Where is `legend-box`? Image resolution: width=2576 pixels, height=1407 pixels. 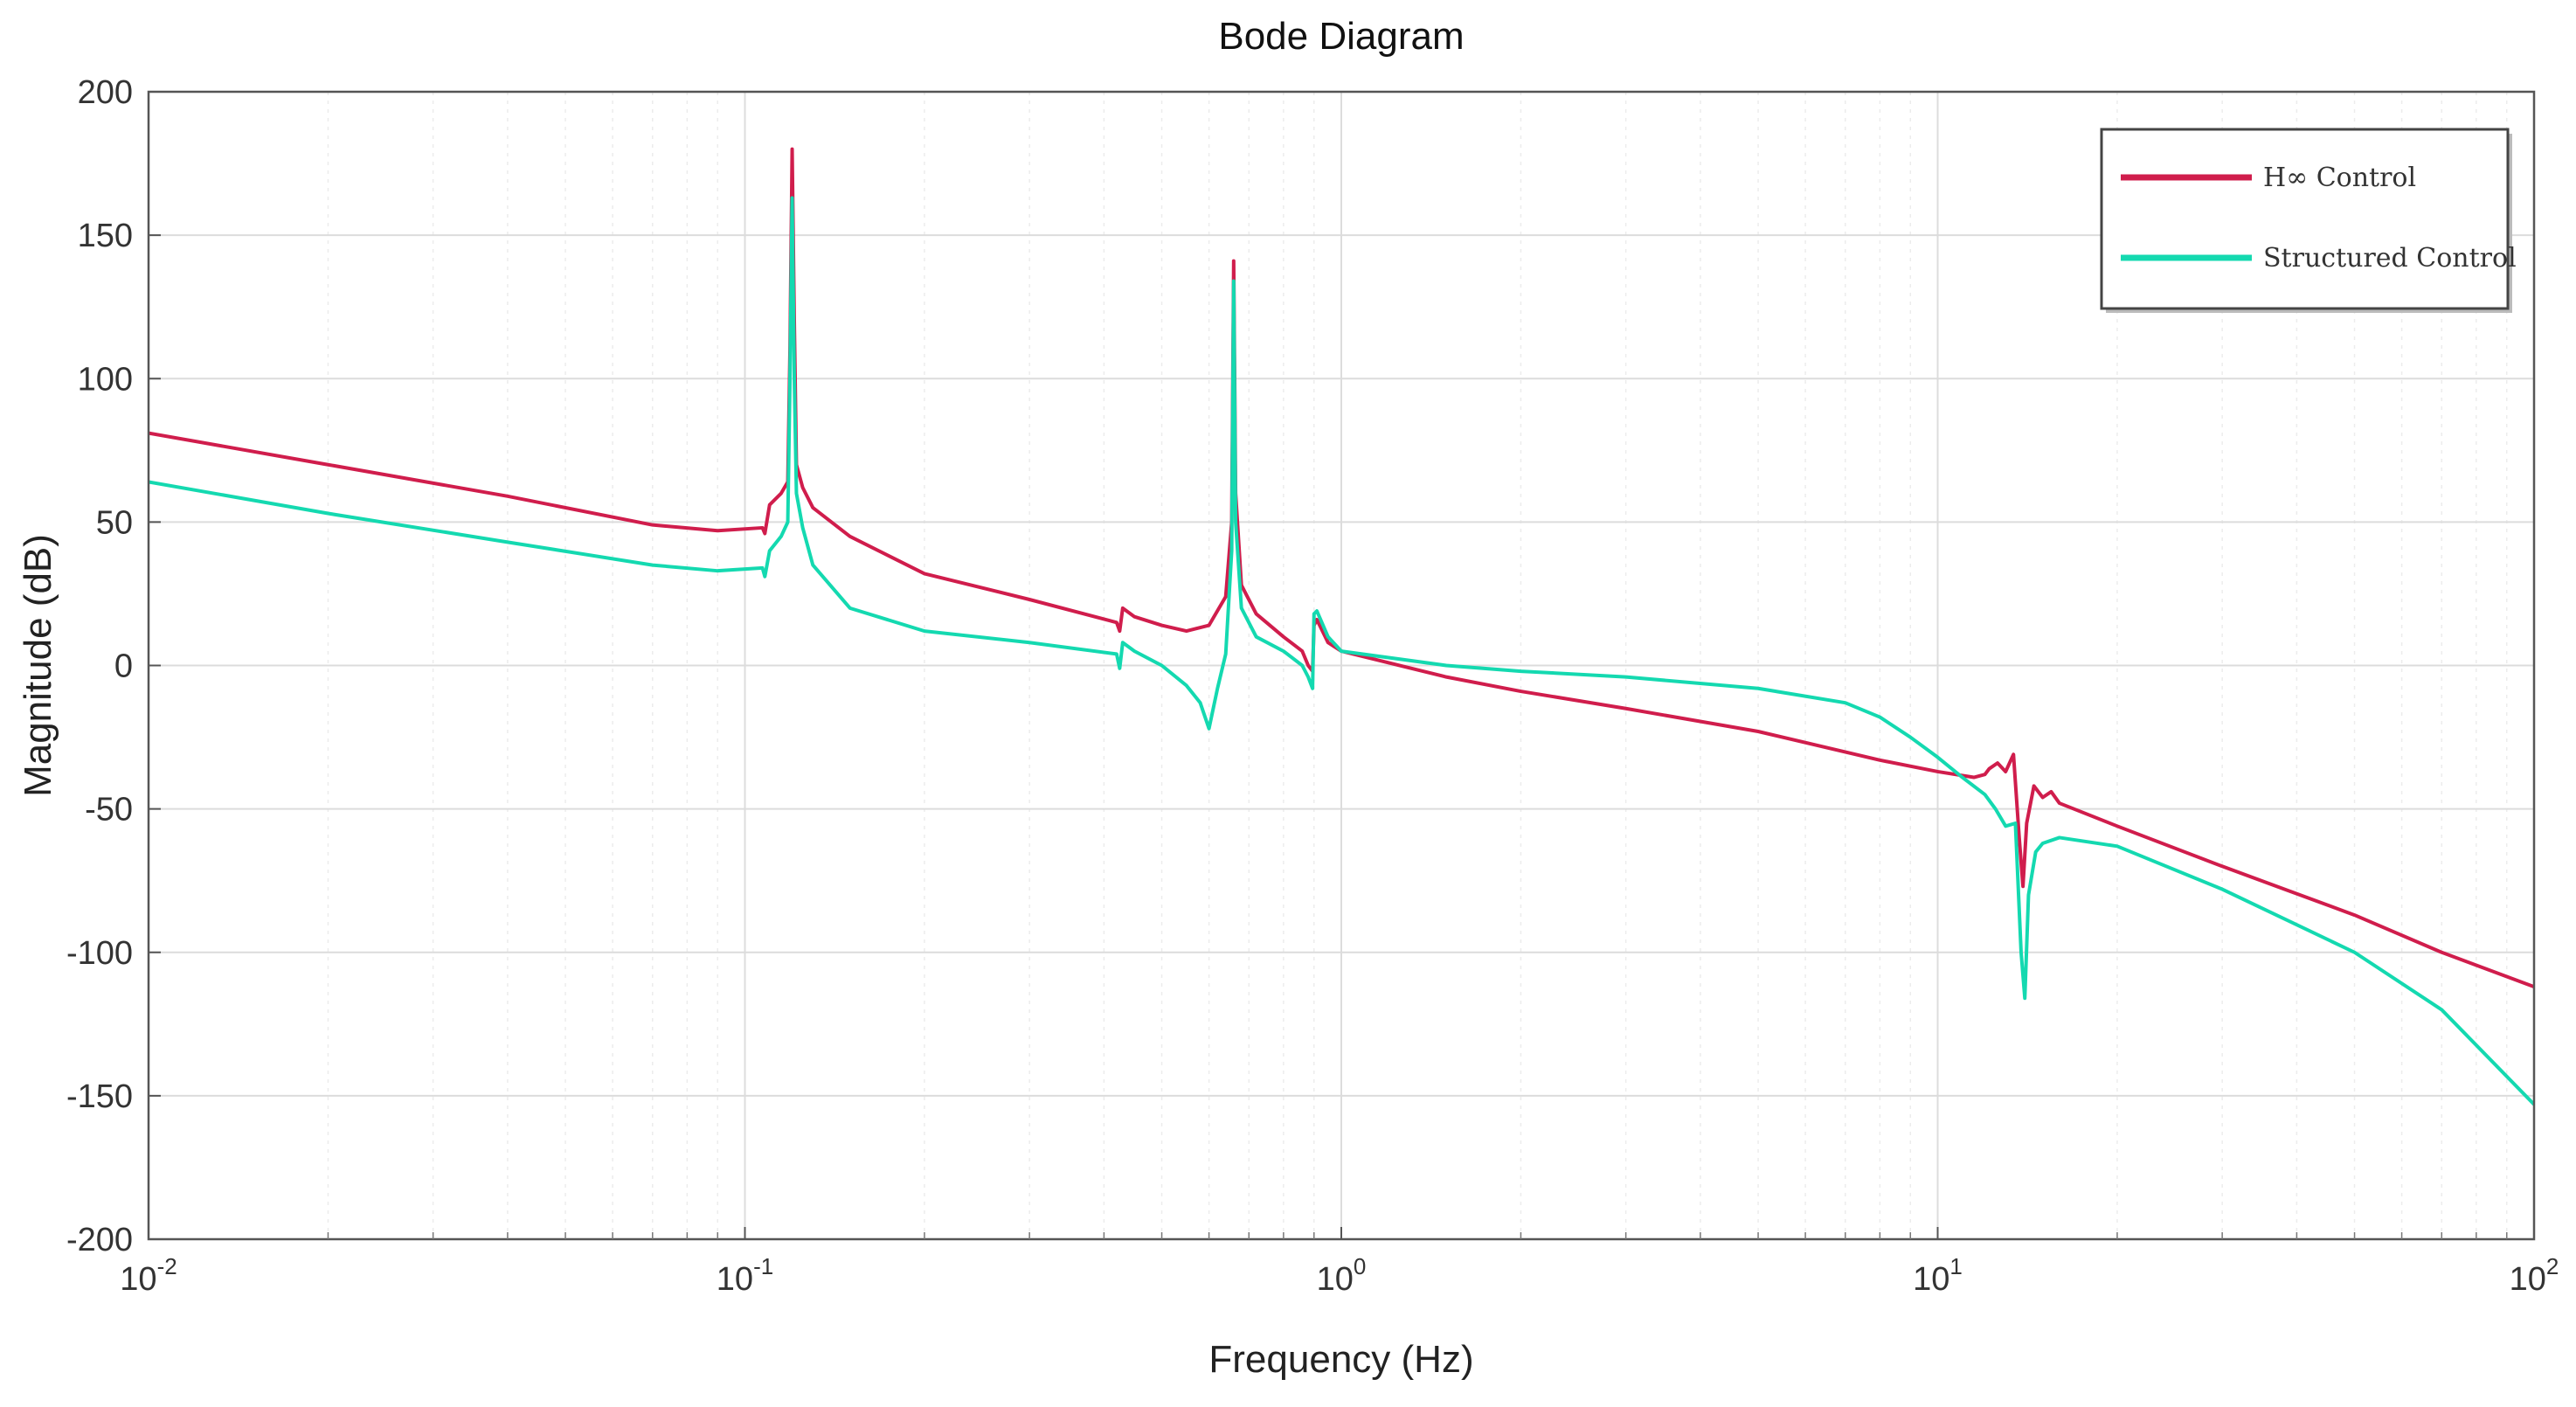 legend-box is located at coordinates (2305, 219).